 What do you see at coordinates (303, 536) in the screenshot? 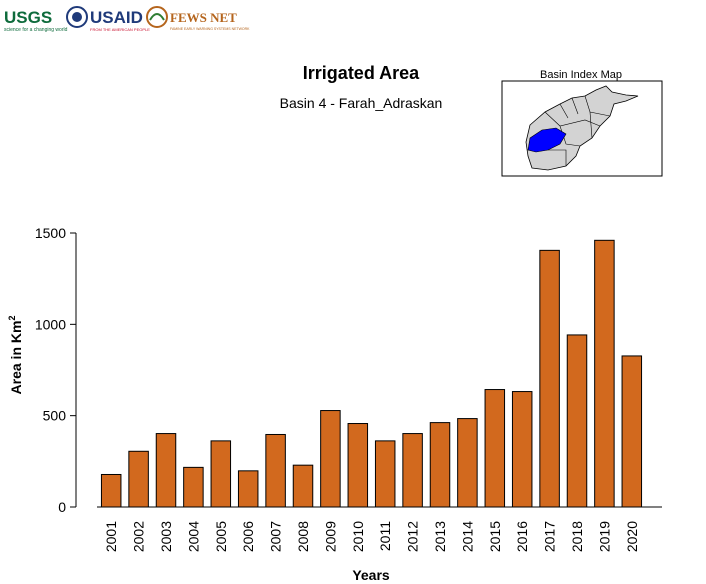
I see `x-tick-label: 2008` at bounding box center [303, 536].